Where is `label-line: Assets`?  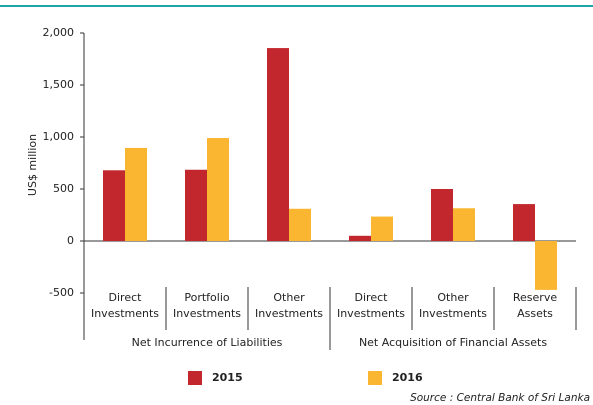 label-line: Assets is located at coordinates (535, 313).